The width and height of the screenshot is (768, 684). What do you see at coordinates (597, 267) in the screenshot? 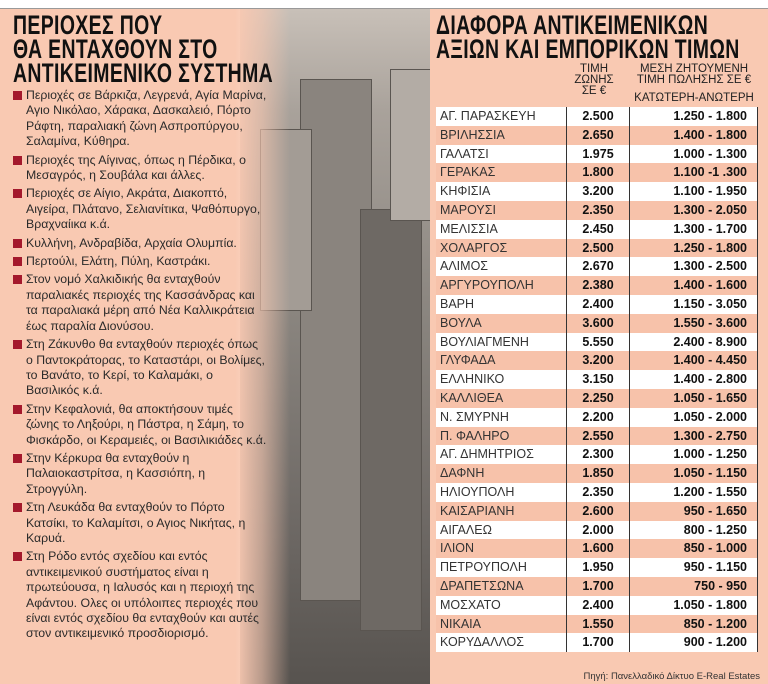
I see `table-row: ΑΛΙΜΟΣ 2.670 1.300 - 2.500` at bounding box center [597, 267].